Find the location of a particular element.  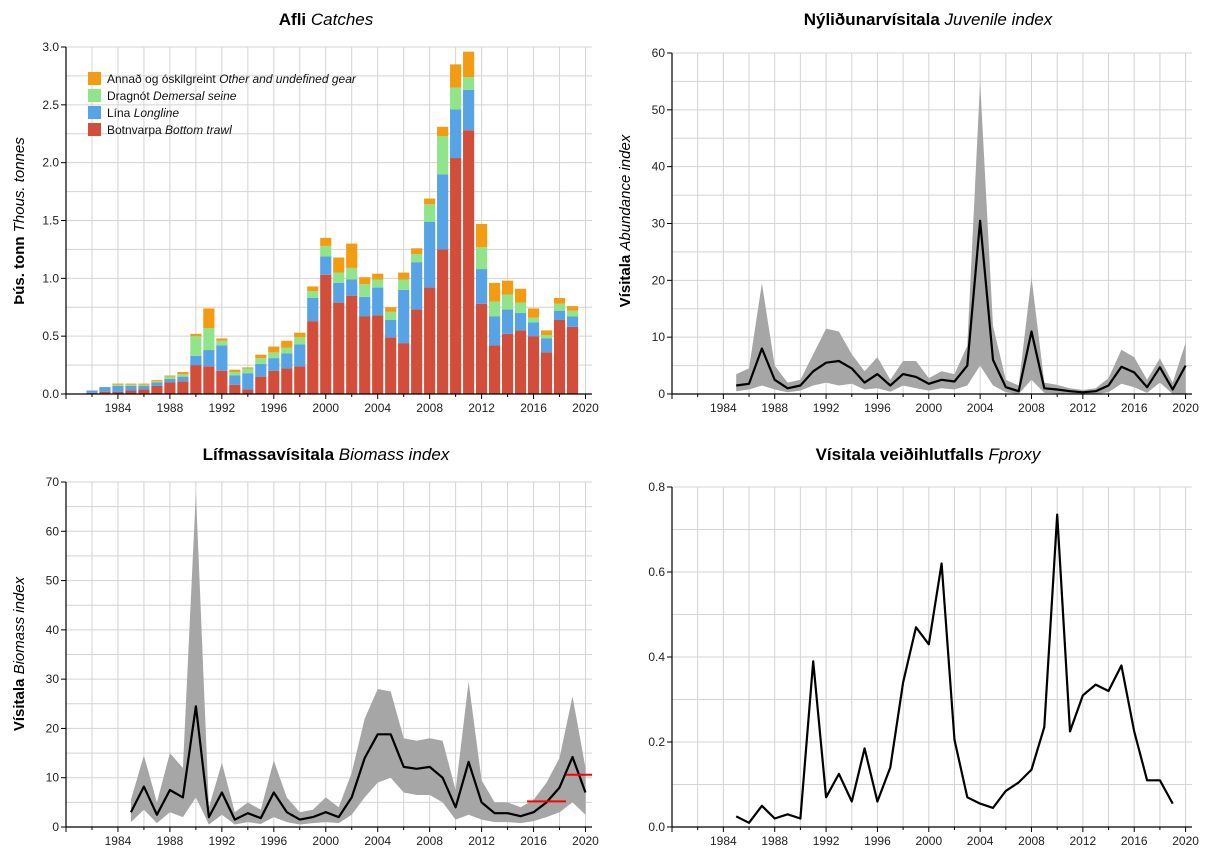

bar-demersal-seine-2000 is located at coordinates (326, 251).